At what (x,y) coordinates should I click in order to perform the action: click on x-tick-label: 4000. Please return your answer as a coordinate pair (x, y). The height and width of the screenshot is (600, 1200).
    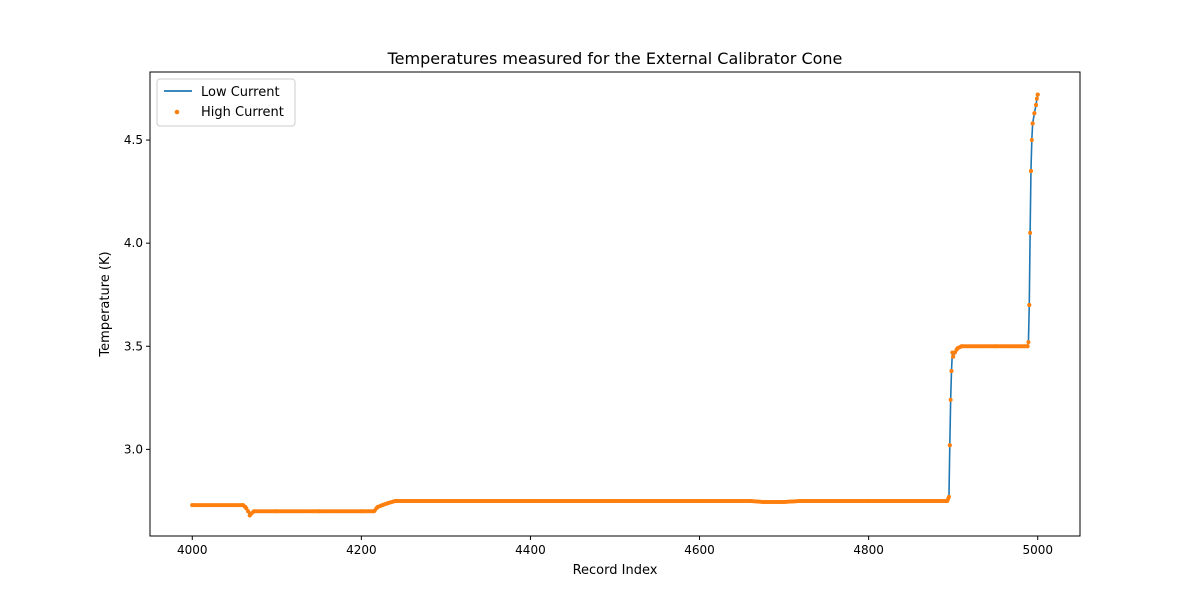
    Looking at the image, I should click on (192, 550).